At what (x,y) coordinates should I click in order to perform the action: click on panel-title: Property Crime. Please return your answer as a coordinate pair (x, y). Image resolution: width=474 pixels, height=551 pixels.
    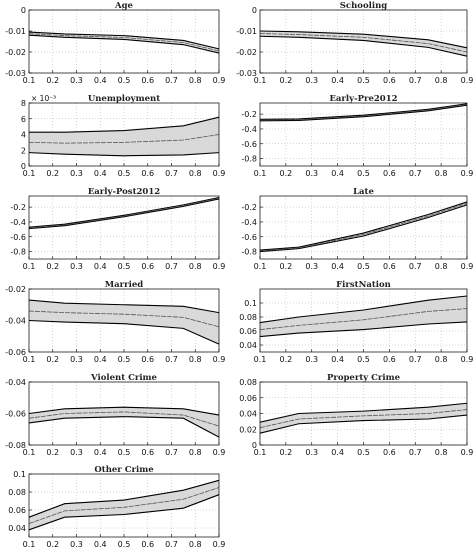
    Looking at the image, I should click on (364, 378).